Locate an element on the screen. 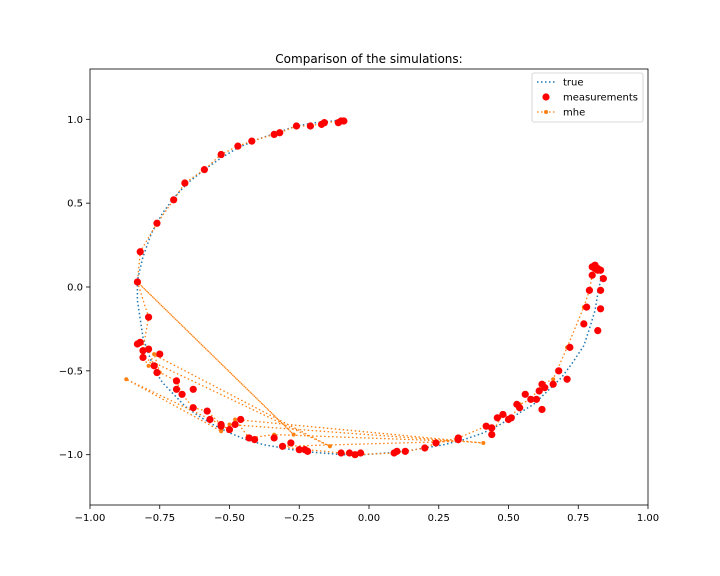 This screenshot has height=576, width=720. x-axis: −1.00 −0.75 −0.50 −0.25 0.00 0.25 0.50 0.75 1.00 is located at coordinates (367, 514).